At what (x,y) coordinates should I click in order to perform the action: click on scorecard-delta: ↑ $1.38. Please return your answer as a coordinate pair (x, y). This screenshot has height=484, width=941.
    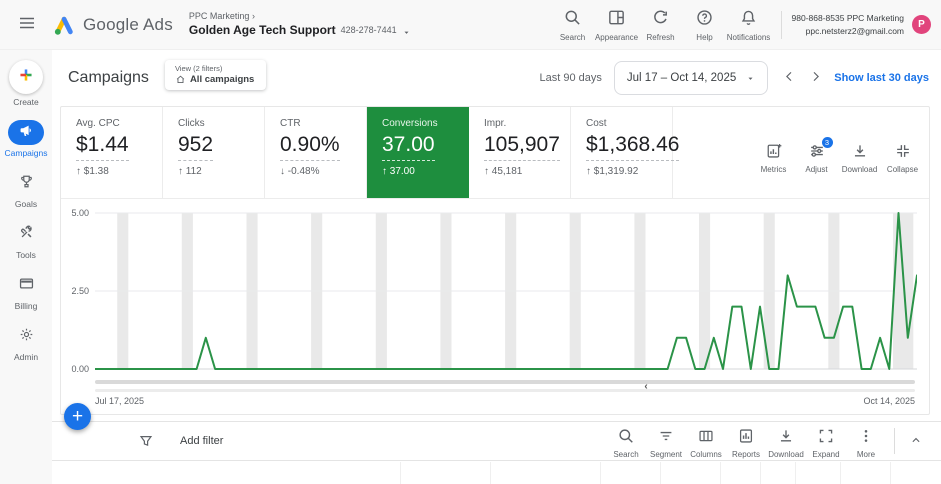
    Looking at the image, I should click on (92, 171).